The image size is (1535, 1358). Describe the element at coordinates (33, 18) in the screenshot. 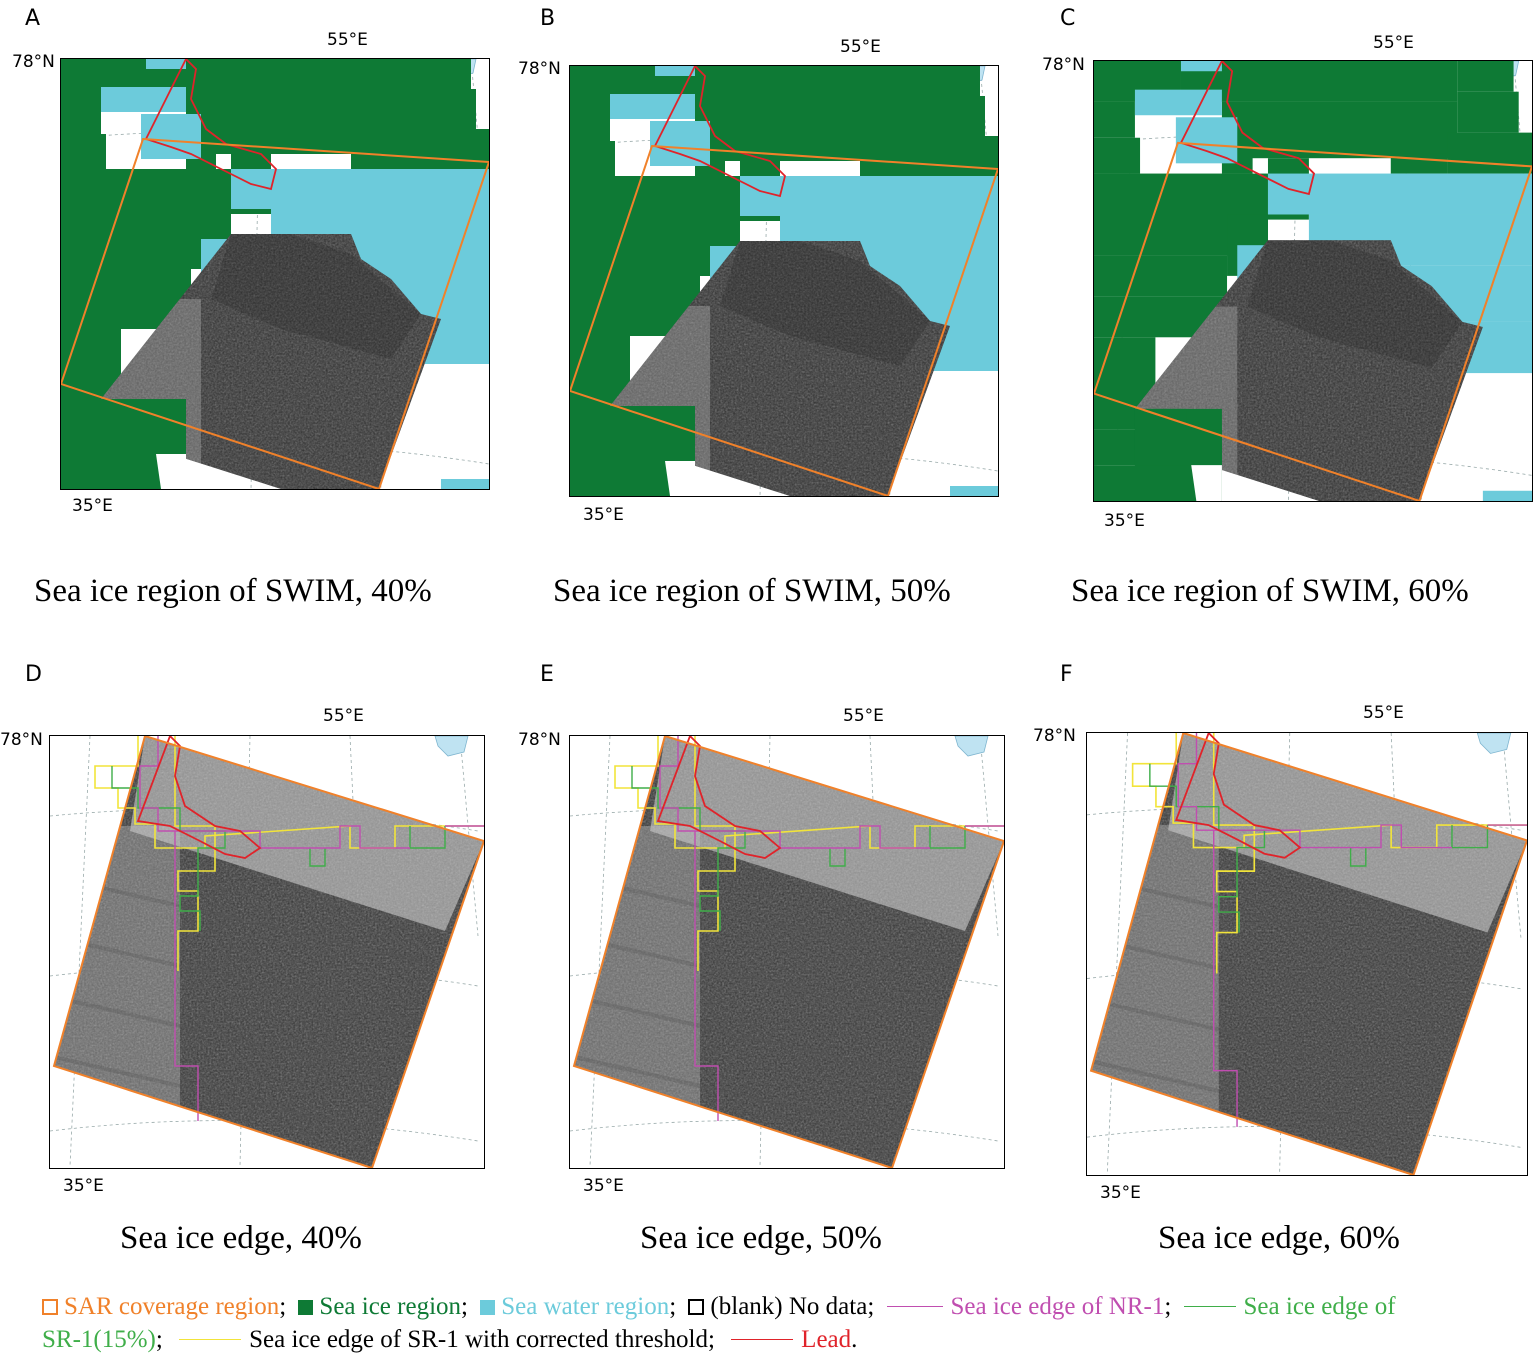

I see `panel-letter: A` at that location.